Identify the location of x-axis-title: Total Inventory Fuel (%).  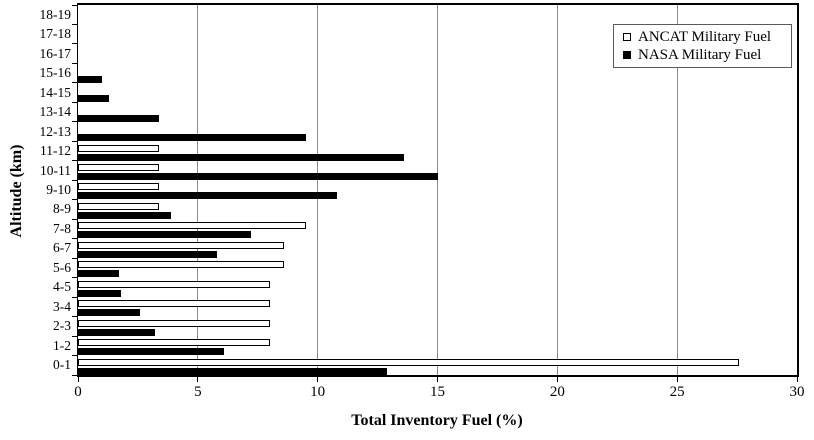
(437, 420).